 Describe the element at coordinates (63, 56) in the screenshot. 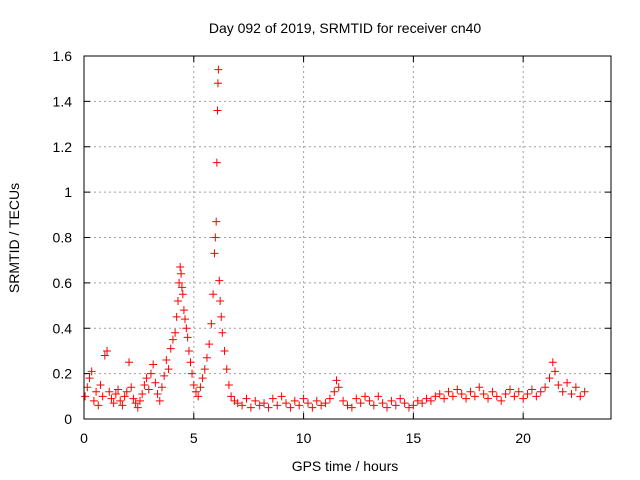

I see `y-tick-label: 1.6` at that location.